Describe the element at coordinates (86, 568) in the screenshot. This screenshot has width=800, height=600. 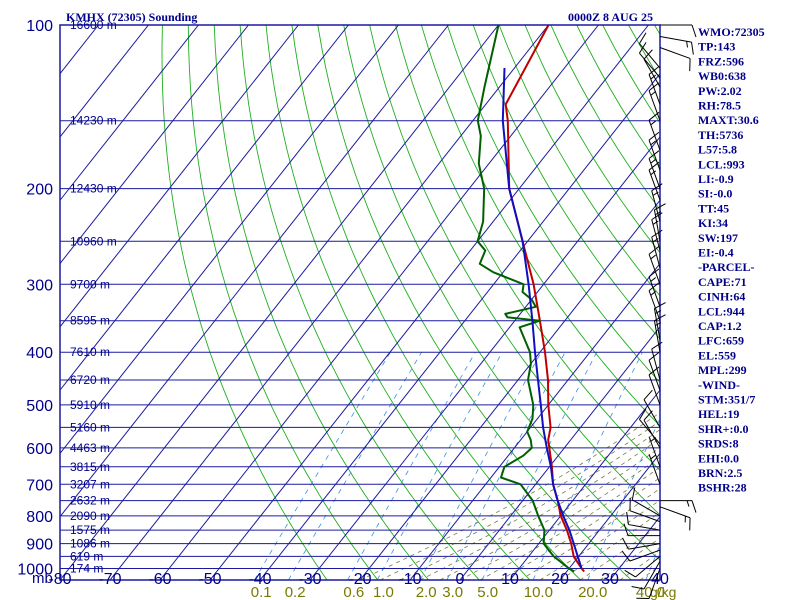
I see `height-label: 174 m` at that location.